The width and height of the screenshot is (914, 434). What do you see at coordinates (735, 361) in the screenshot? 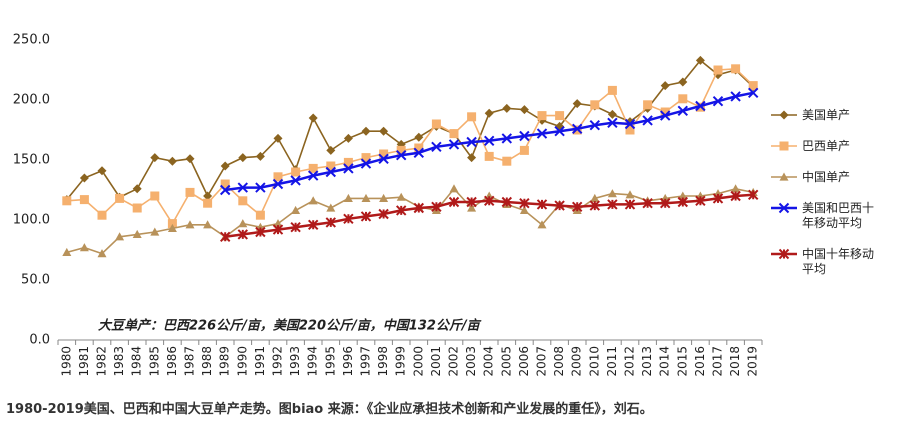
I see `x-tick-label: 2018` at bounding box center [735, 361].